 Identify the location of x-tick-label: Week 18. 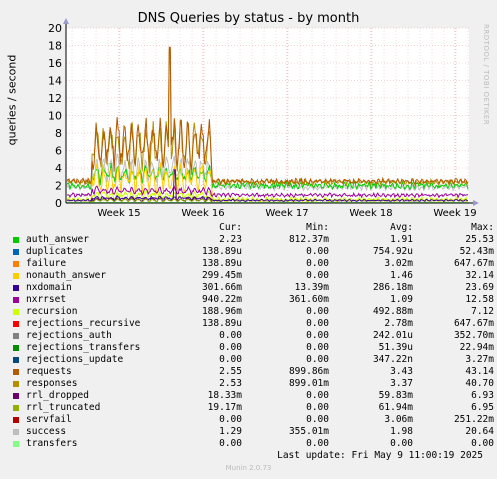
(370, 213).